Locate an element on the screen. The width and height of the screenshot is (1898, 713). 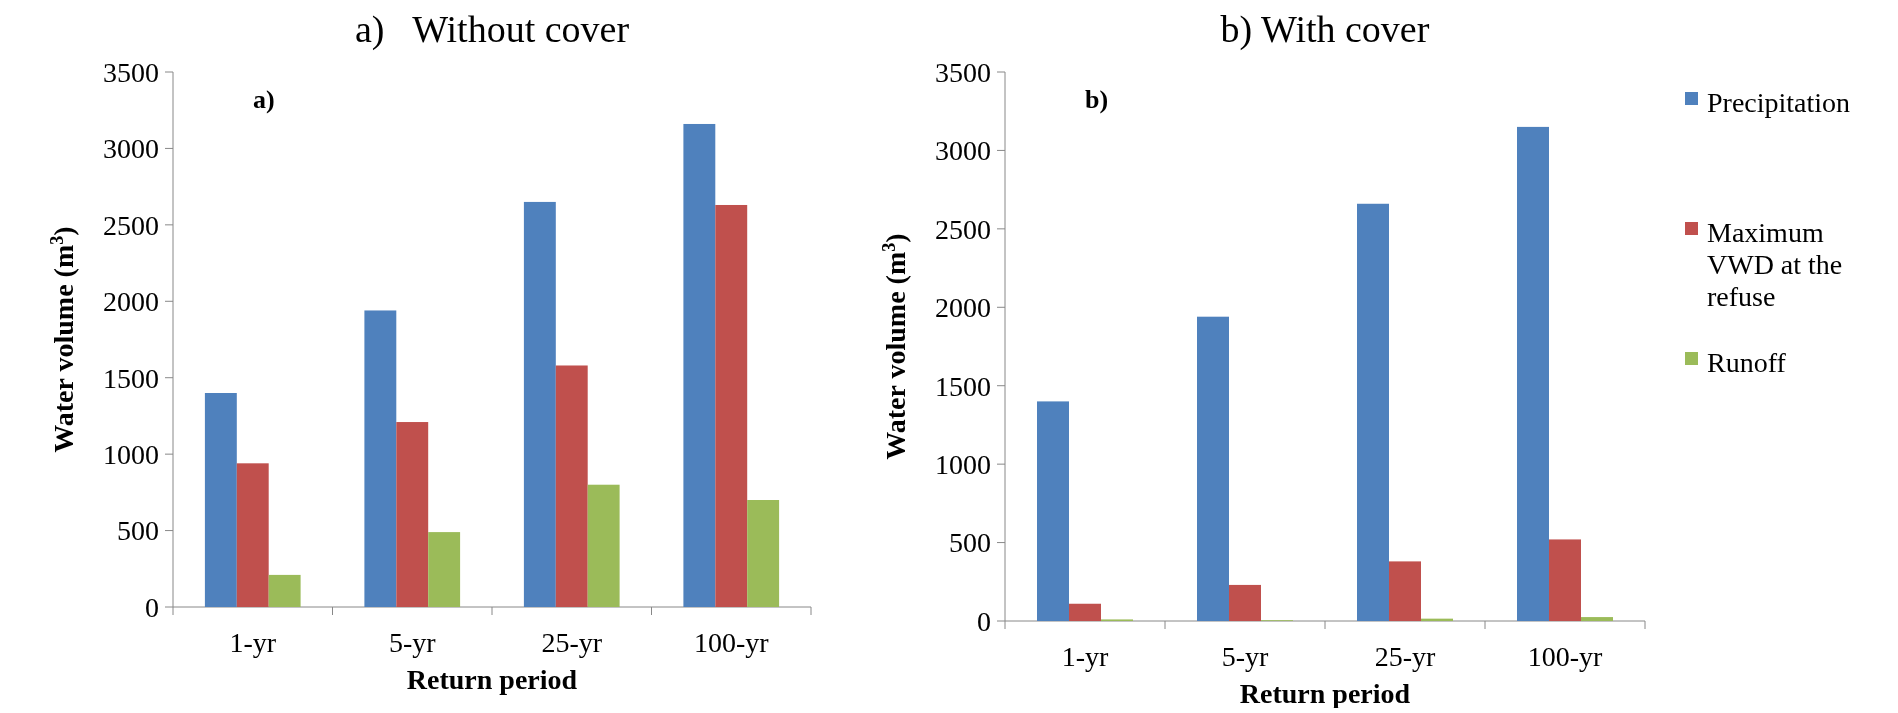
chart-title: a) Without cover is located at coordinates (492, 29).